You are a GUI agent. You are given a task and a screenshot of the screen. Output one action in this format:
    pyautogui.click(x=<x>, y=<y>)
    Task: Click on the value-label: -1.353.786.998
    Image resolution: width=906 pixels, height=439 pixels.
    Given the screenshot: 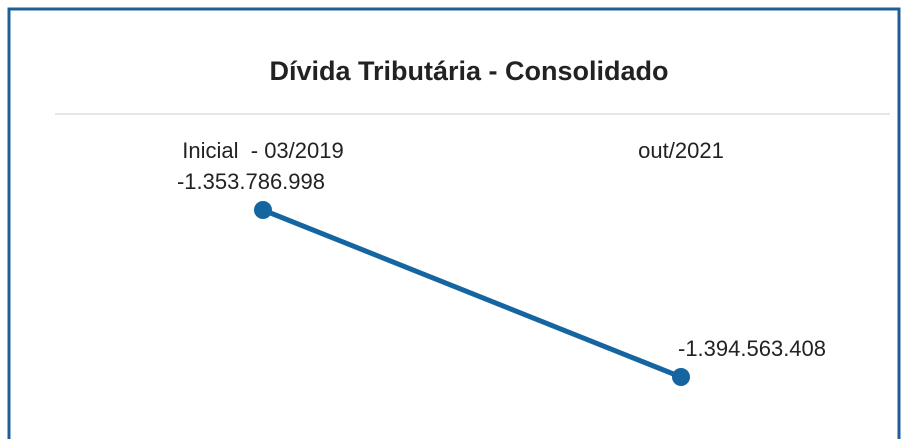 What is the action you would take?
    pyautogui.click(x=251, y=181)
    